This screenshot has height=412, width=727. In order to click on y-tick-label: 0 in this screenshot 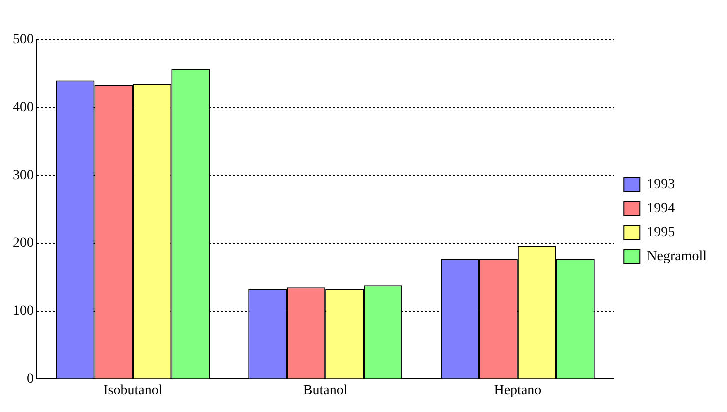, I will do `click(30, 379)`.